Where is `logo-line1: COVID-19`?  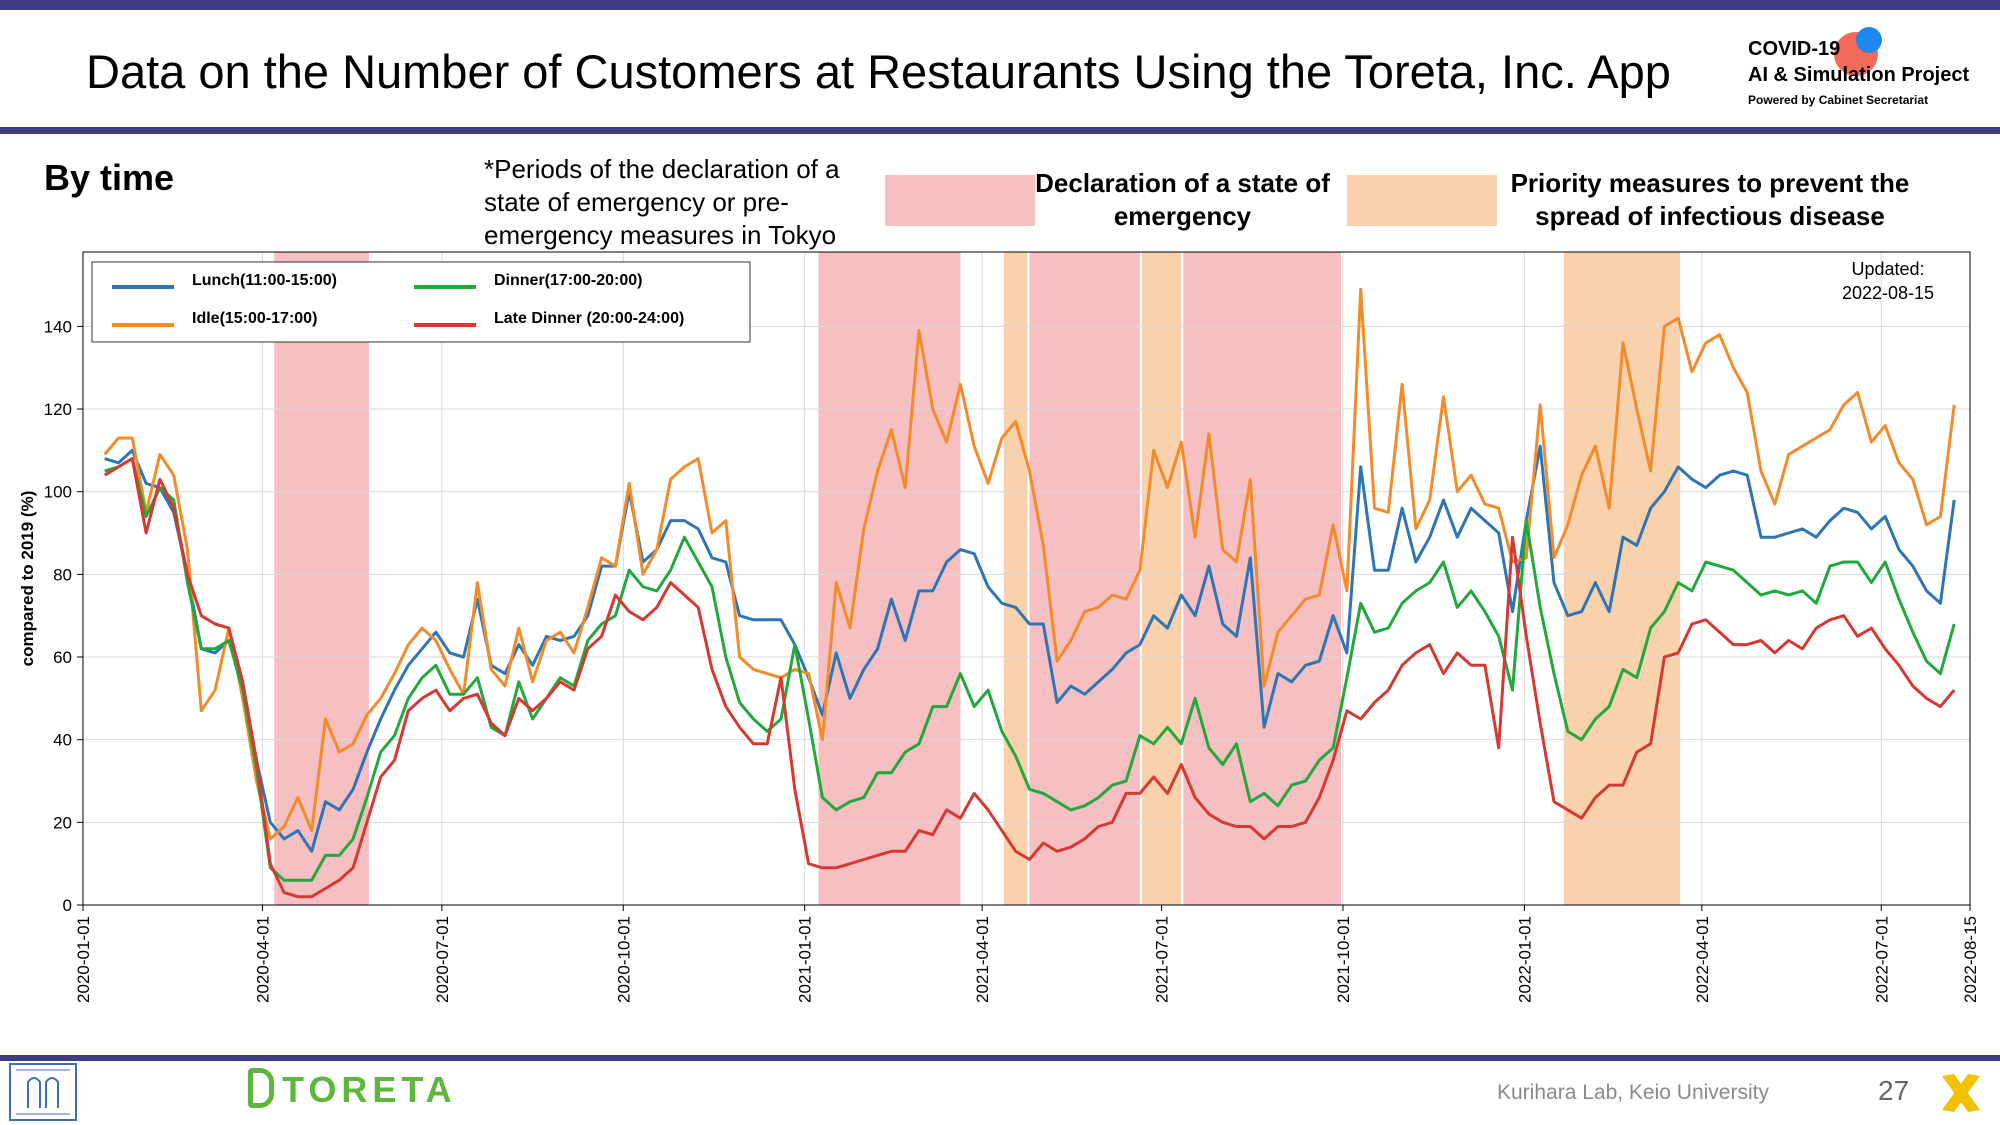 logo-line1: COVID-19 is located at coordinates (1794, 49).